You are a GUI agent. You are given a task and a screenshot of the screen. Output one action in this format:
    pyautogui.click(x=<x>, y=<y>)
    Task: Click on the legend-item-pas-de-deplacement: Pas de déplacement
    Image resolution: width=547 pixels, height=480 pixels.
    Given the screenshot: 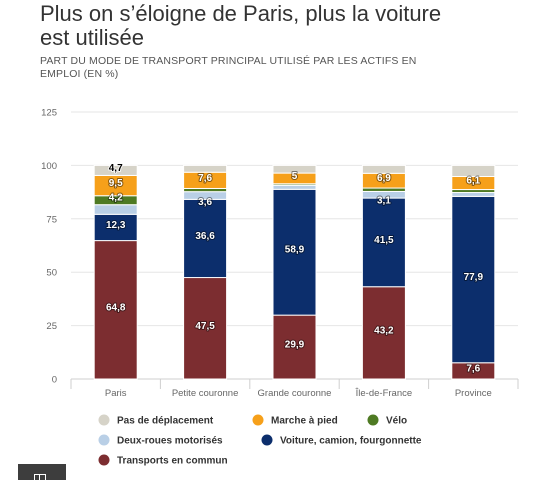 What is the action you would take?
    pyautogui.click(x=156, y=420)
    